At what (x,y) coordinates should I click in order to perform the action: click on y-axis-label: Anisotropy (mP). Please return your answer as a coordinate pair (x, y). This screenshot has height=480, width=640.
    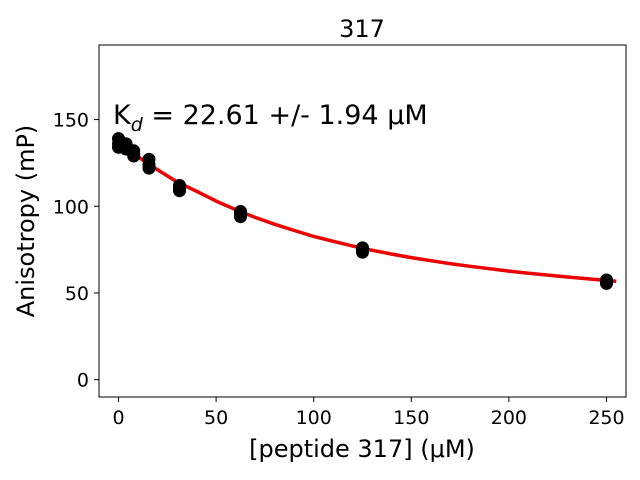
    Looking at the image, I should click on (26, 221).